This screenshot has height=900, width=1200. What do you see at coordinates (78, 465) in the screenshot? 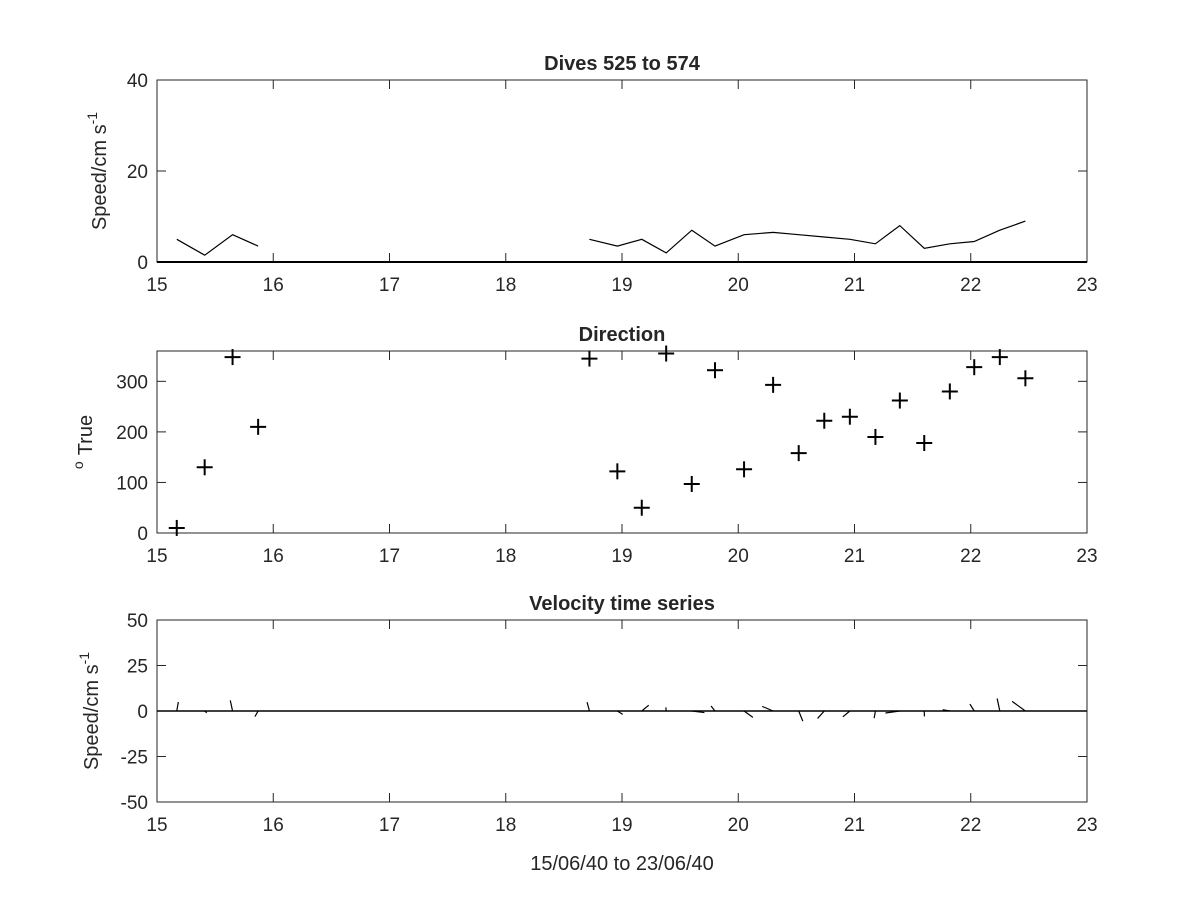
I see `y-axis-label-superscript: o` at bounding box center [78, 465].